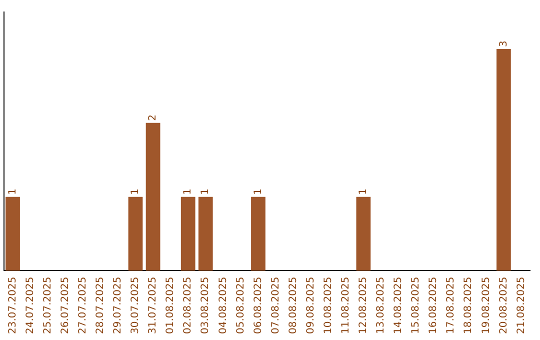 Image resolution: width=540 pixels, height=340 pixels. Describe the element at coordinates (100, 305) in the screenshot. I see `x-tick-label: 28.07.2025` at that location.